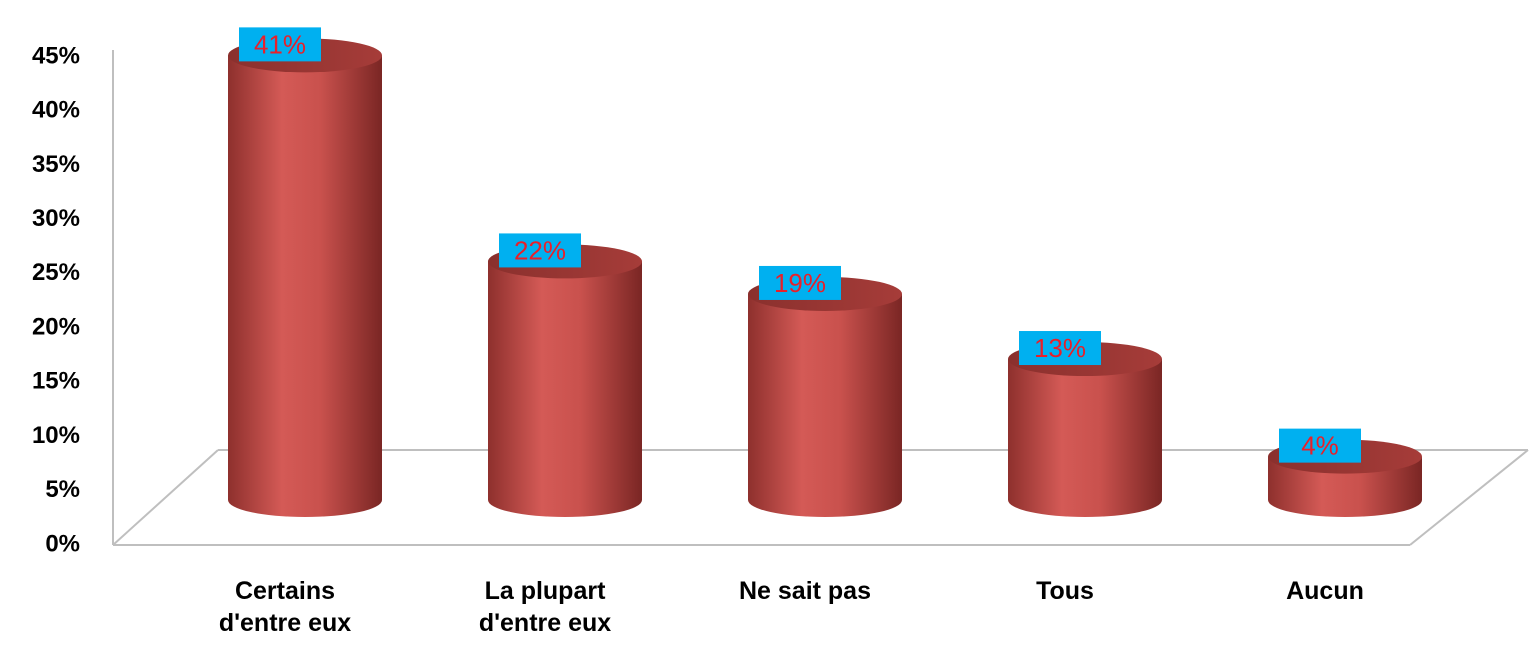 This screenshot has width=1531, height=654. I want to click on cylinder: 4%, so click(1345, 472).